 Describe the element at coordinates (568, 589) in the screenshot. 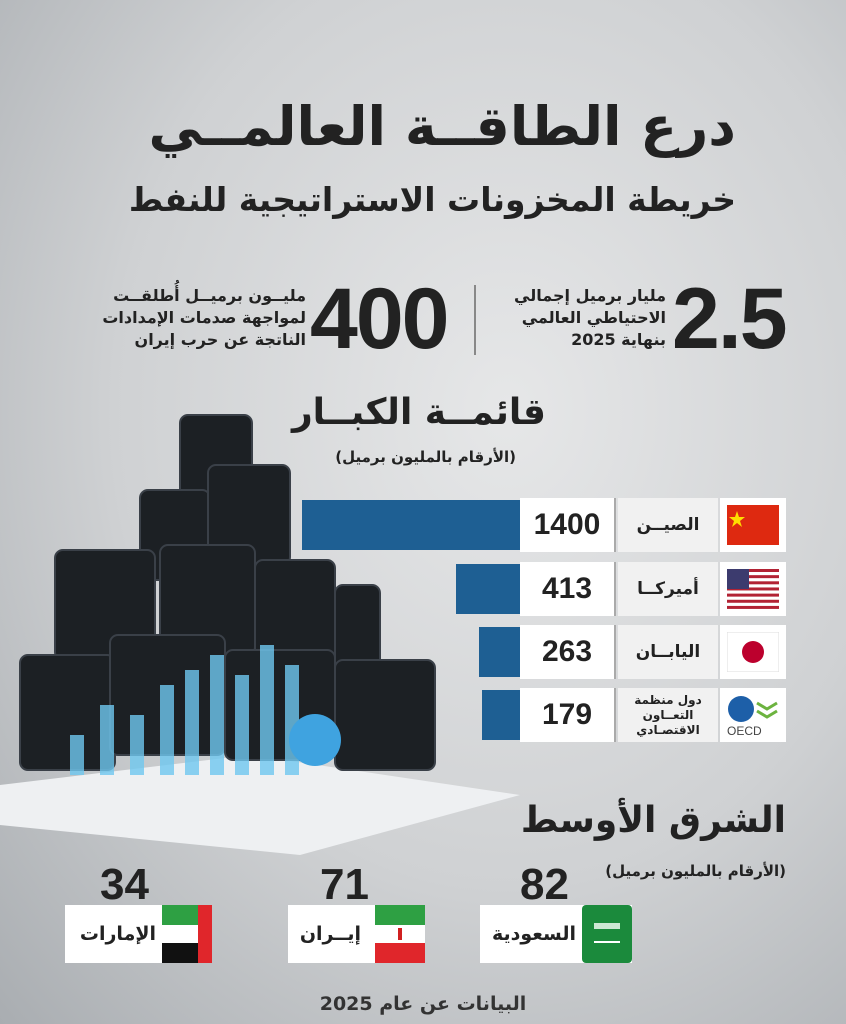

I see `bar-value: 413` at that location.